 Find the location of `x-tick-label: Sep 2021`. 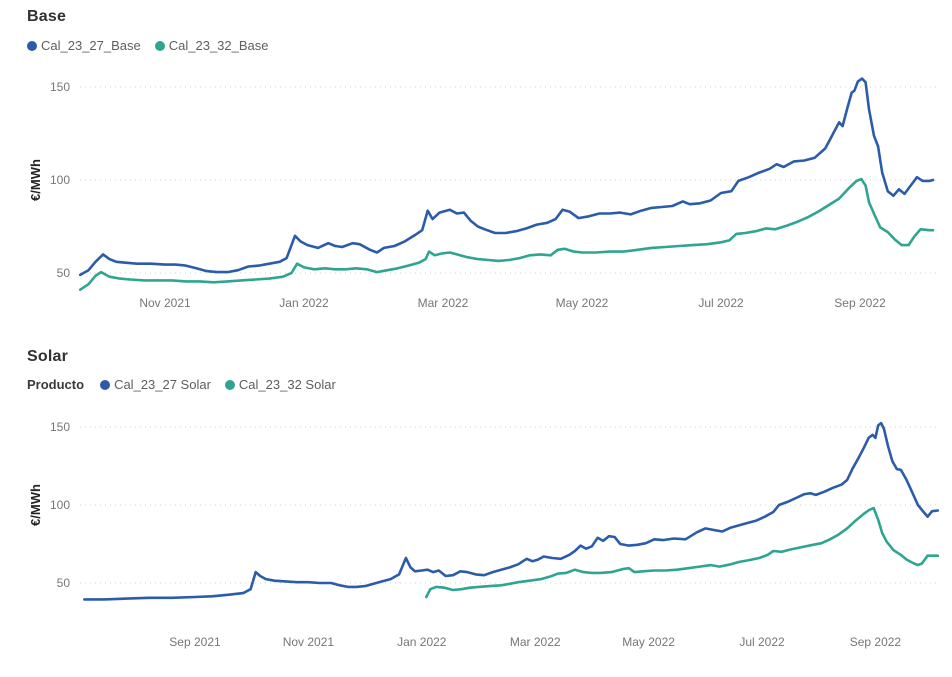

x-tick-label: Sep 2021 is located at coordinates (195, 642).